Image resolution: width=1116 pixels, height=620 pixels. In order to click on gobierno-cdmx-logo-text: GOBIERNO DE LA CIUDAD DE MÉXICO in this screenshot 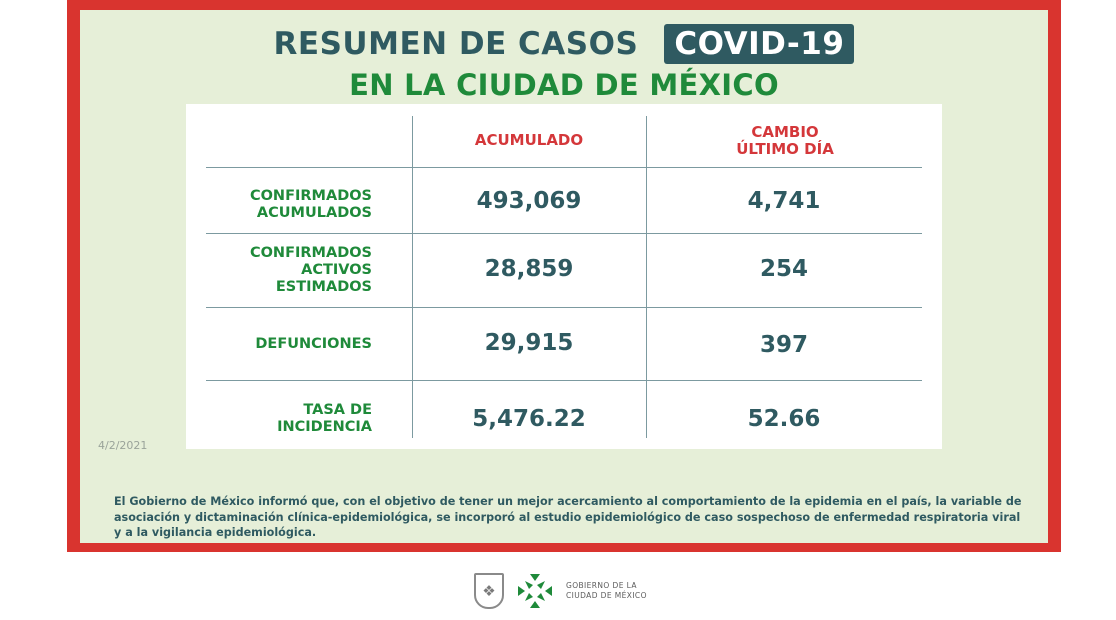, I will do `click(606, 591)`.